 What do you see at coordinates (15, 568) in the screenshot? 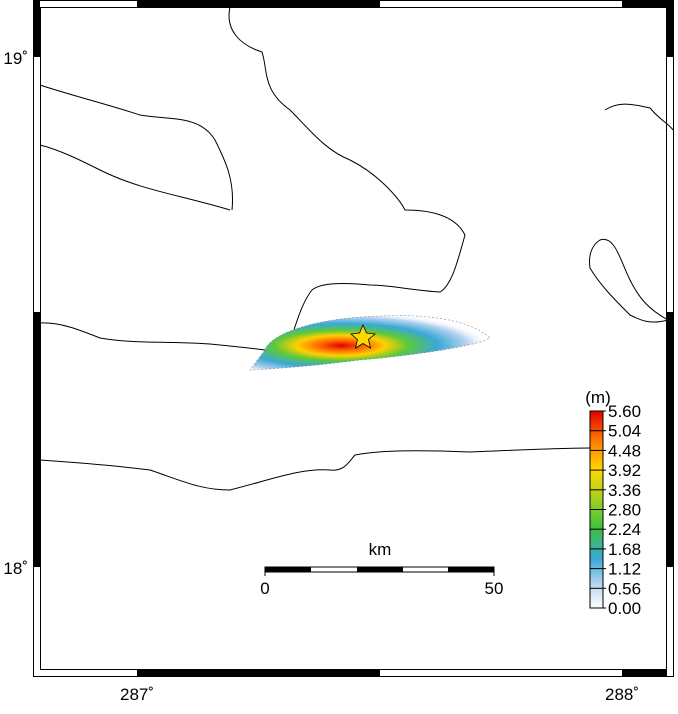
I see `lat-label: 18˚` at bounding box center [15, 568].